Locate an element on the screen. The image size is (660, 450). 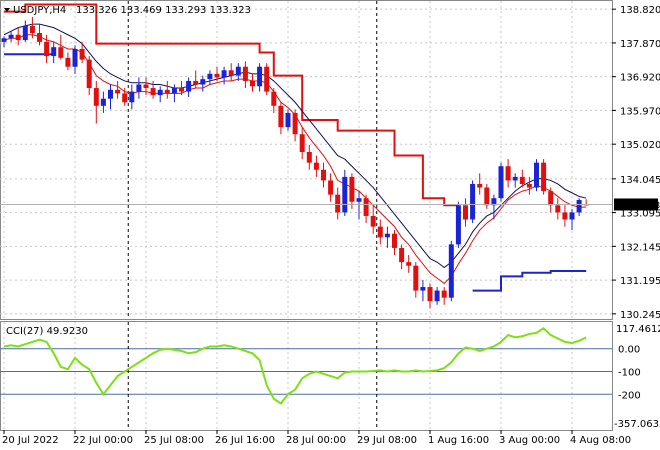
price-tick-label: 130.245 is located at coordinates (640, 315).